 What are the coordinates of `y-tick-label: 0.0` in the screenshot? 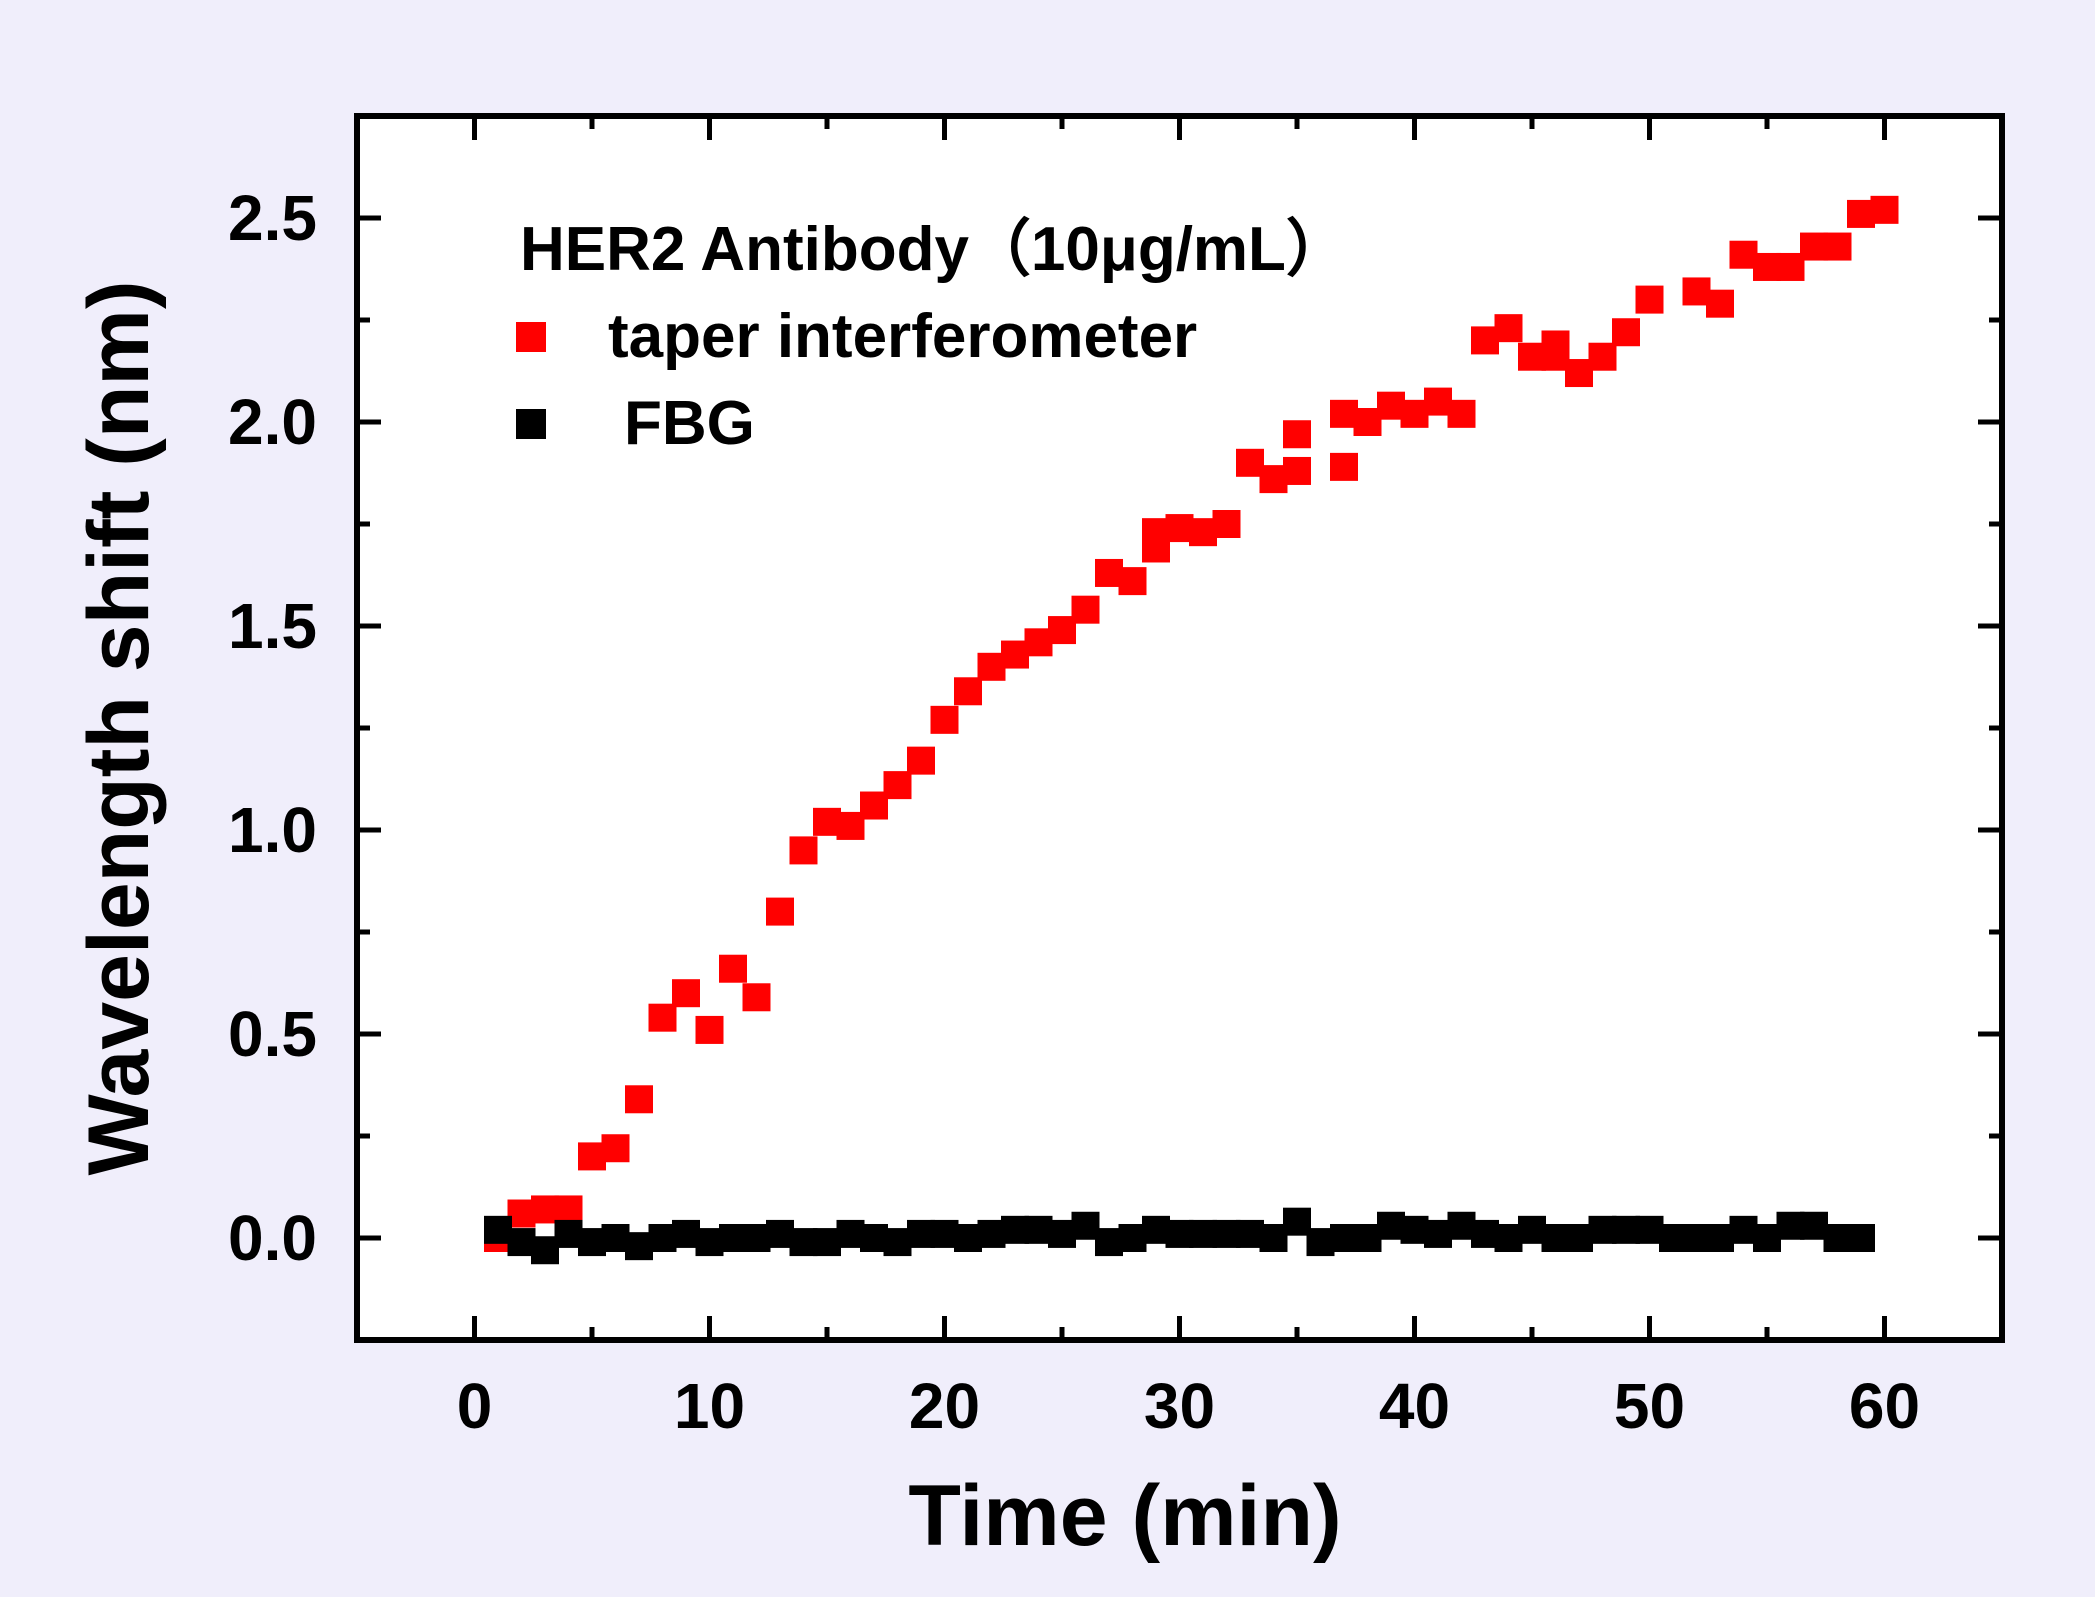 It's located at (272, 1238).